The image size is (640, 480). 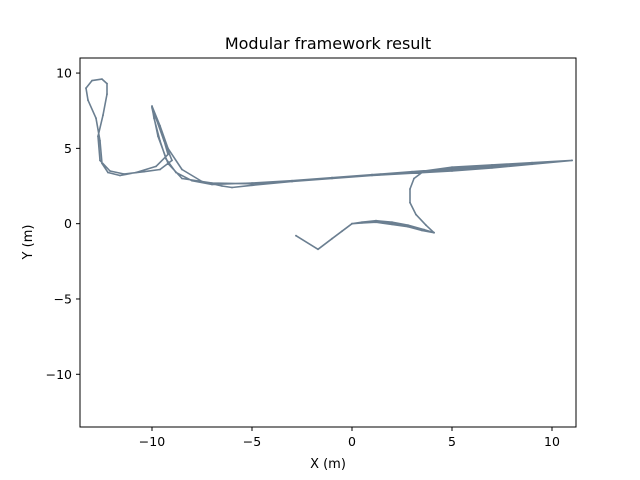 What do you see at coordinates (328, 464) in the screenshot?
I see `x-axis-title: X (m)` at bounding box center [328, 464].